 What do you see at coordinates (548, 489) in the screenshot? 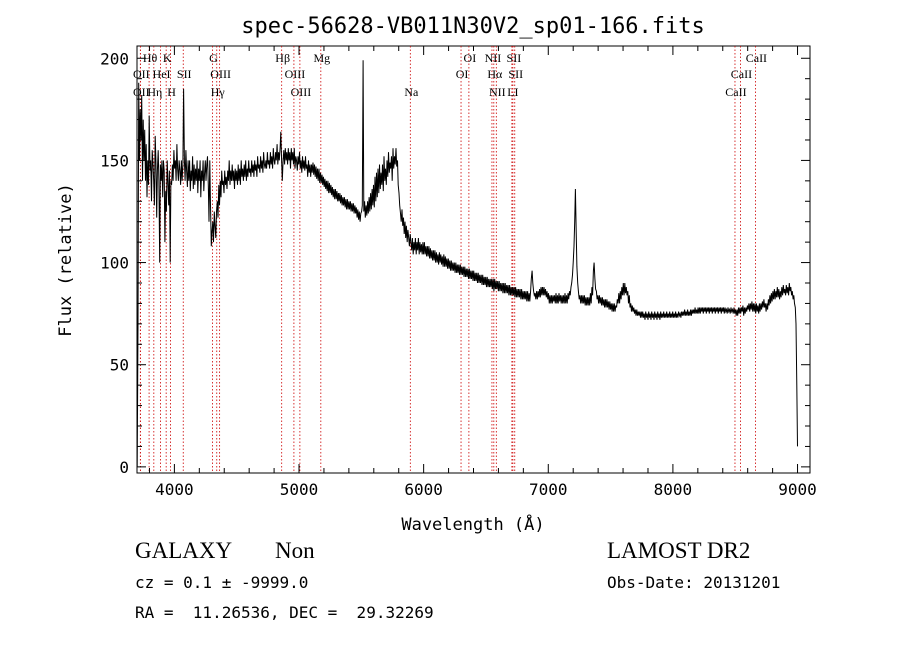
I see `x-tick-label: 7000` at bounding box center [548, 489].